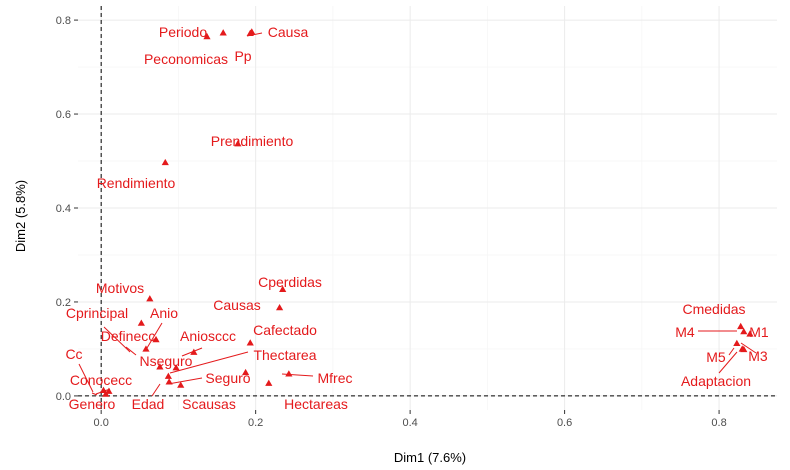  I want to click on point-label: Edad, so click(148, 404).